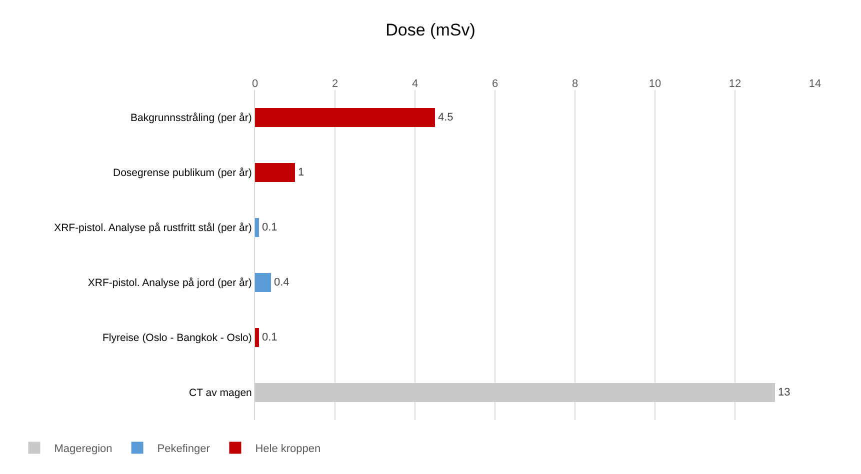 The image size is (861, 474). Describe the element at coordinates (735, 84) in the screenshot. I see `x-tick-label: 12` at that location.